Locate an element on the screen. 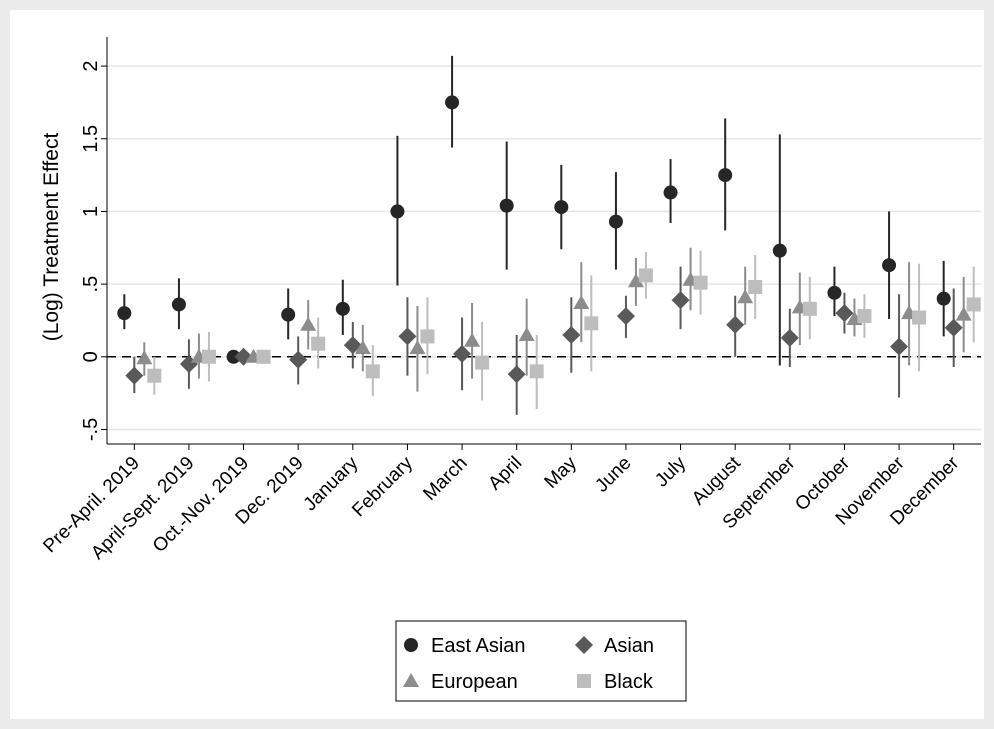 This screenshot has height=729, width=994. y-tick-label: .5 is located at coordinates (91, 284).